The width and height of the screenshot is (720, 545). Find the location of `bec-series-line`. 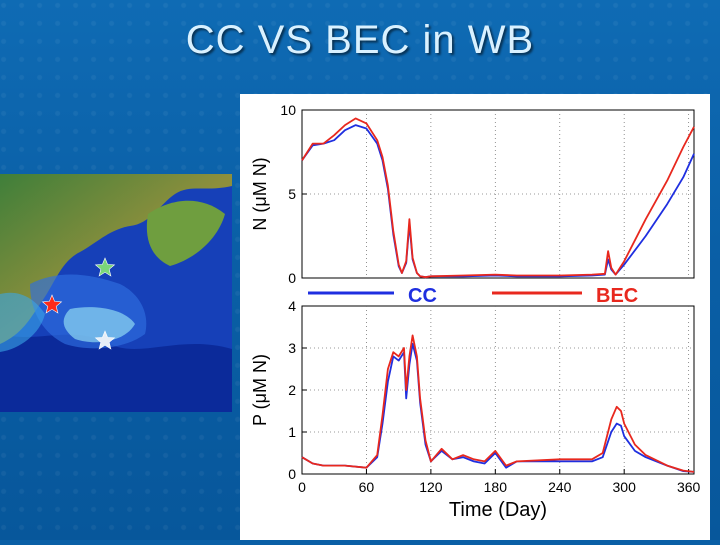

bec-series-line is located at coordinates (498, 403).